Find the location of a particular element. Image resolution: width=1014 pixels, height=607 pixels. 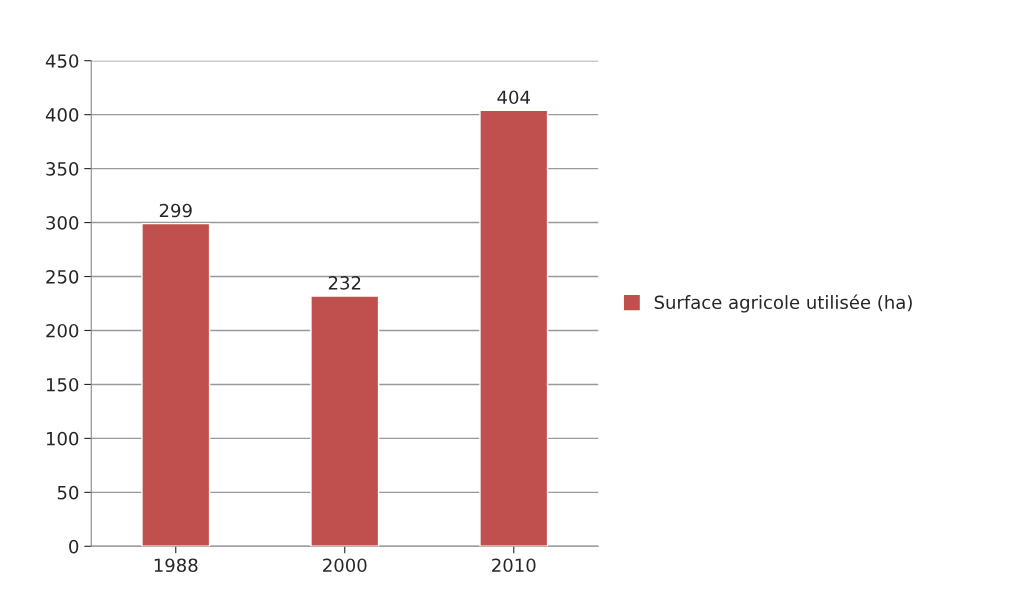

y-tick-label: 450 is located at coordinates (62, 61).